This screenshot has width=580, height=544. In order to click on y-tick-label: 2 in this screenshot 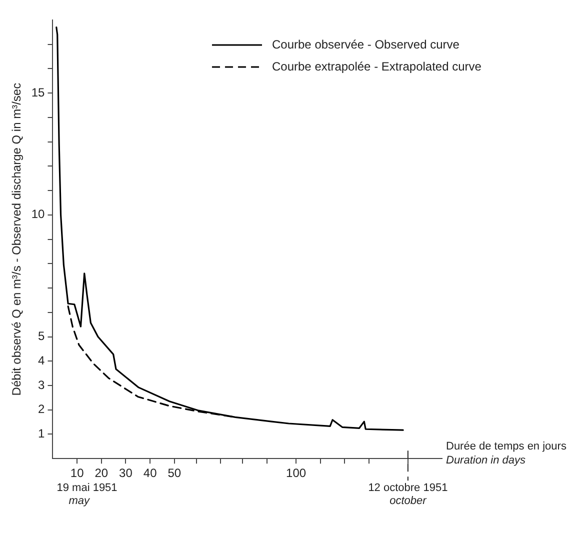, I will do `click(42, 409)`.